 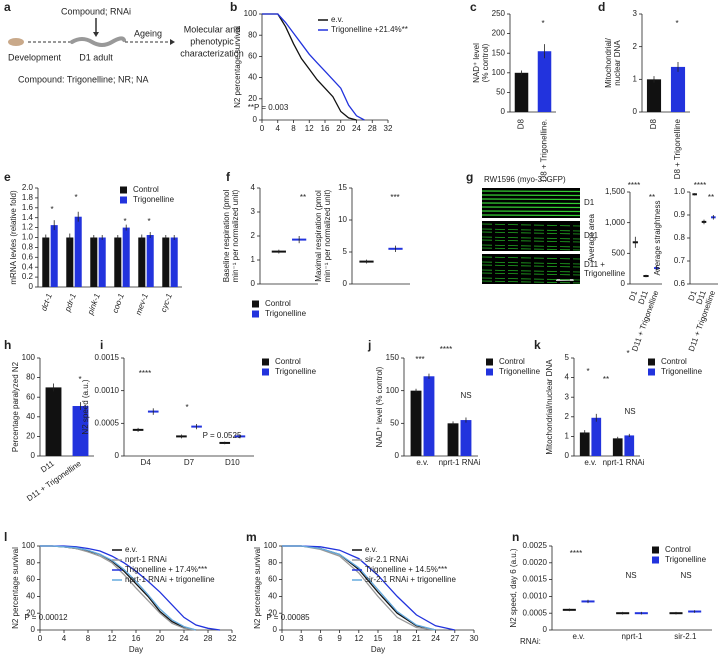 What do you see at coordinates (473, 7) in the screenshot?
I see `panel-label: c` at bounding box center [473, 7].